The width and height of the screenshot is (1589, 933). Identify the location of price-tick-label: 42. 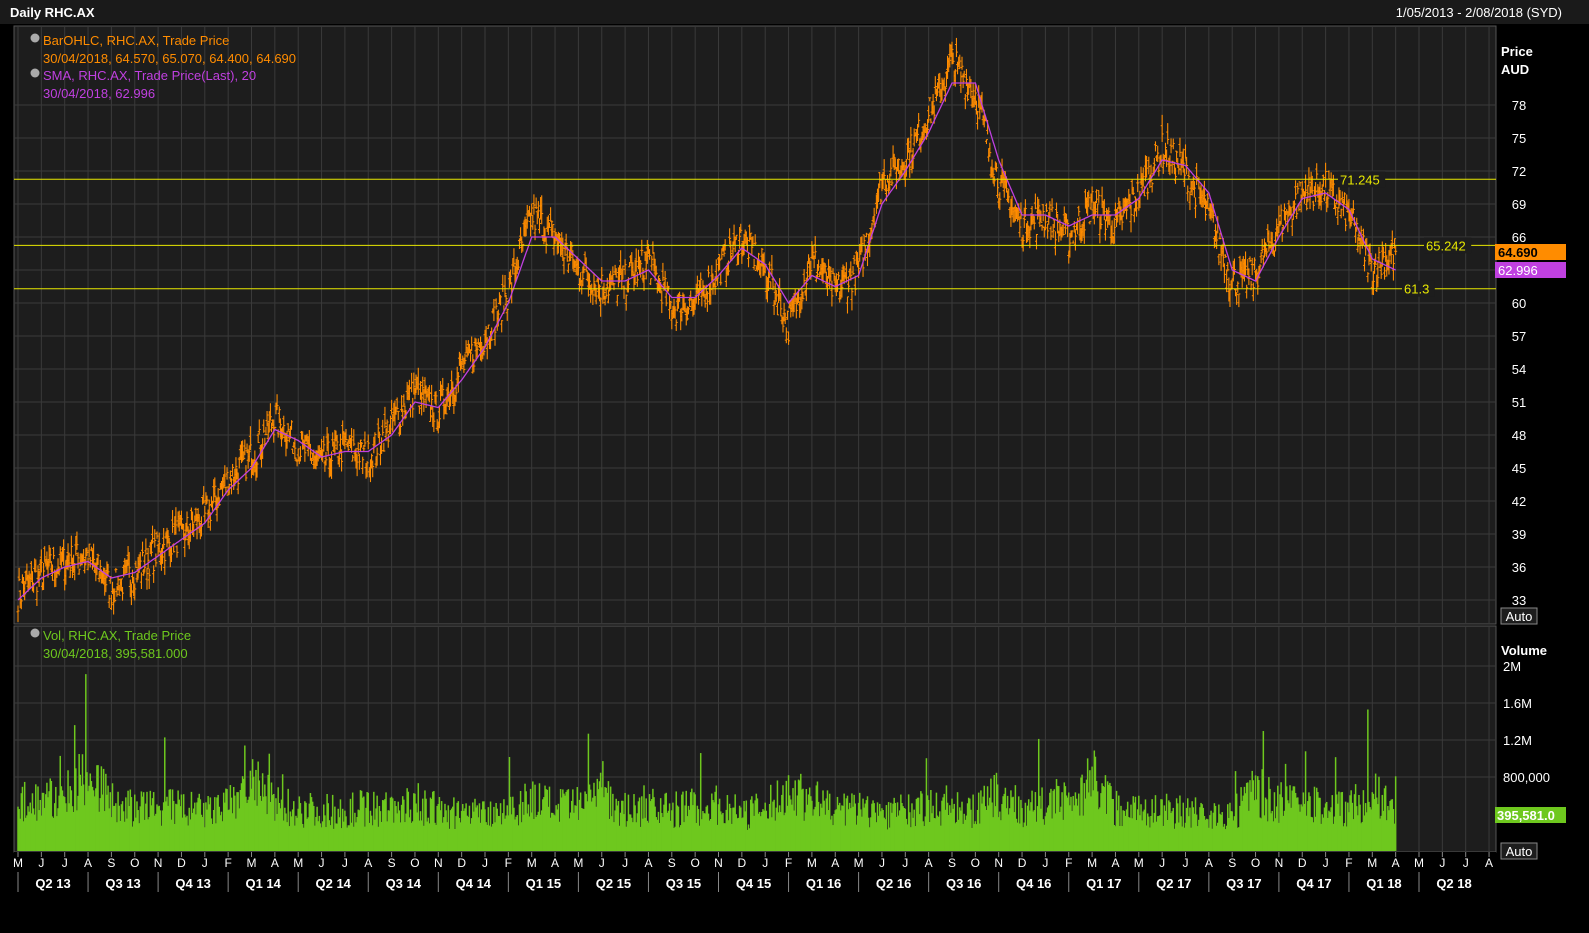
(1519, 501).